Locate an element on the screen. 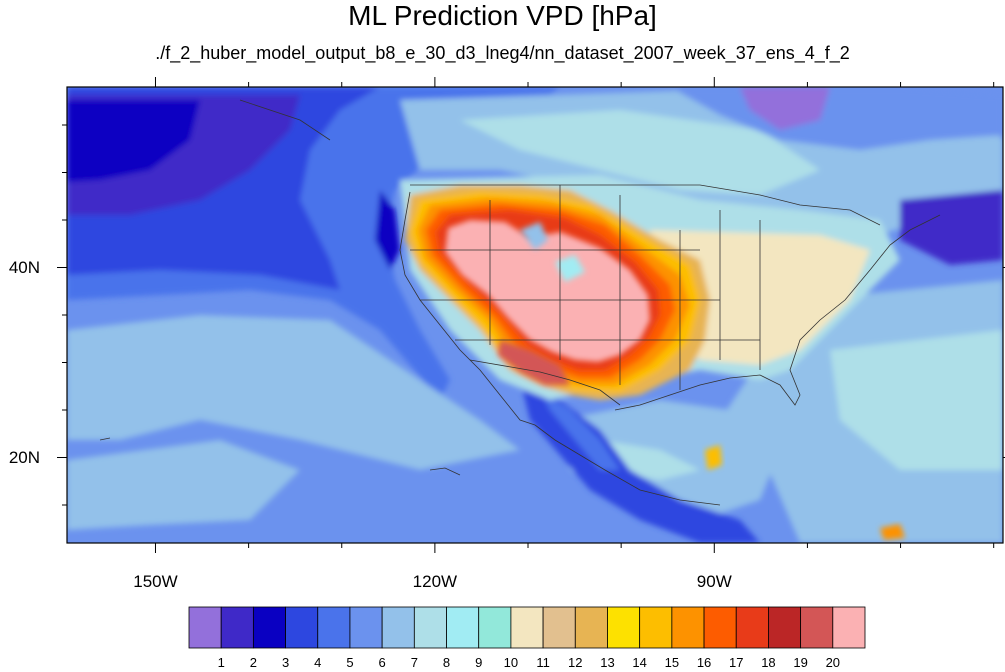 This screenshot has width=1005, height=672. colorbar-label: 5 is located at coordinates (350, 662).